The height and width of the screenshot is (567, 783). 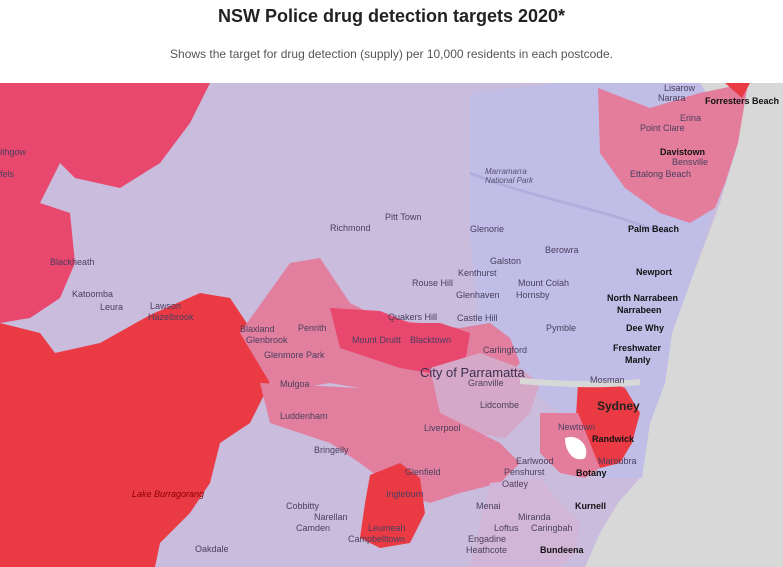 What do you see at coordinates (487, 539) in the screenshot?
I see `map-label: Engadine` at bounding box center [487, 539].